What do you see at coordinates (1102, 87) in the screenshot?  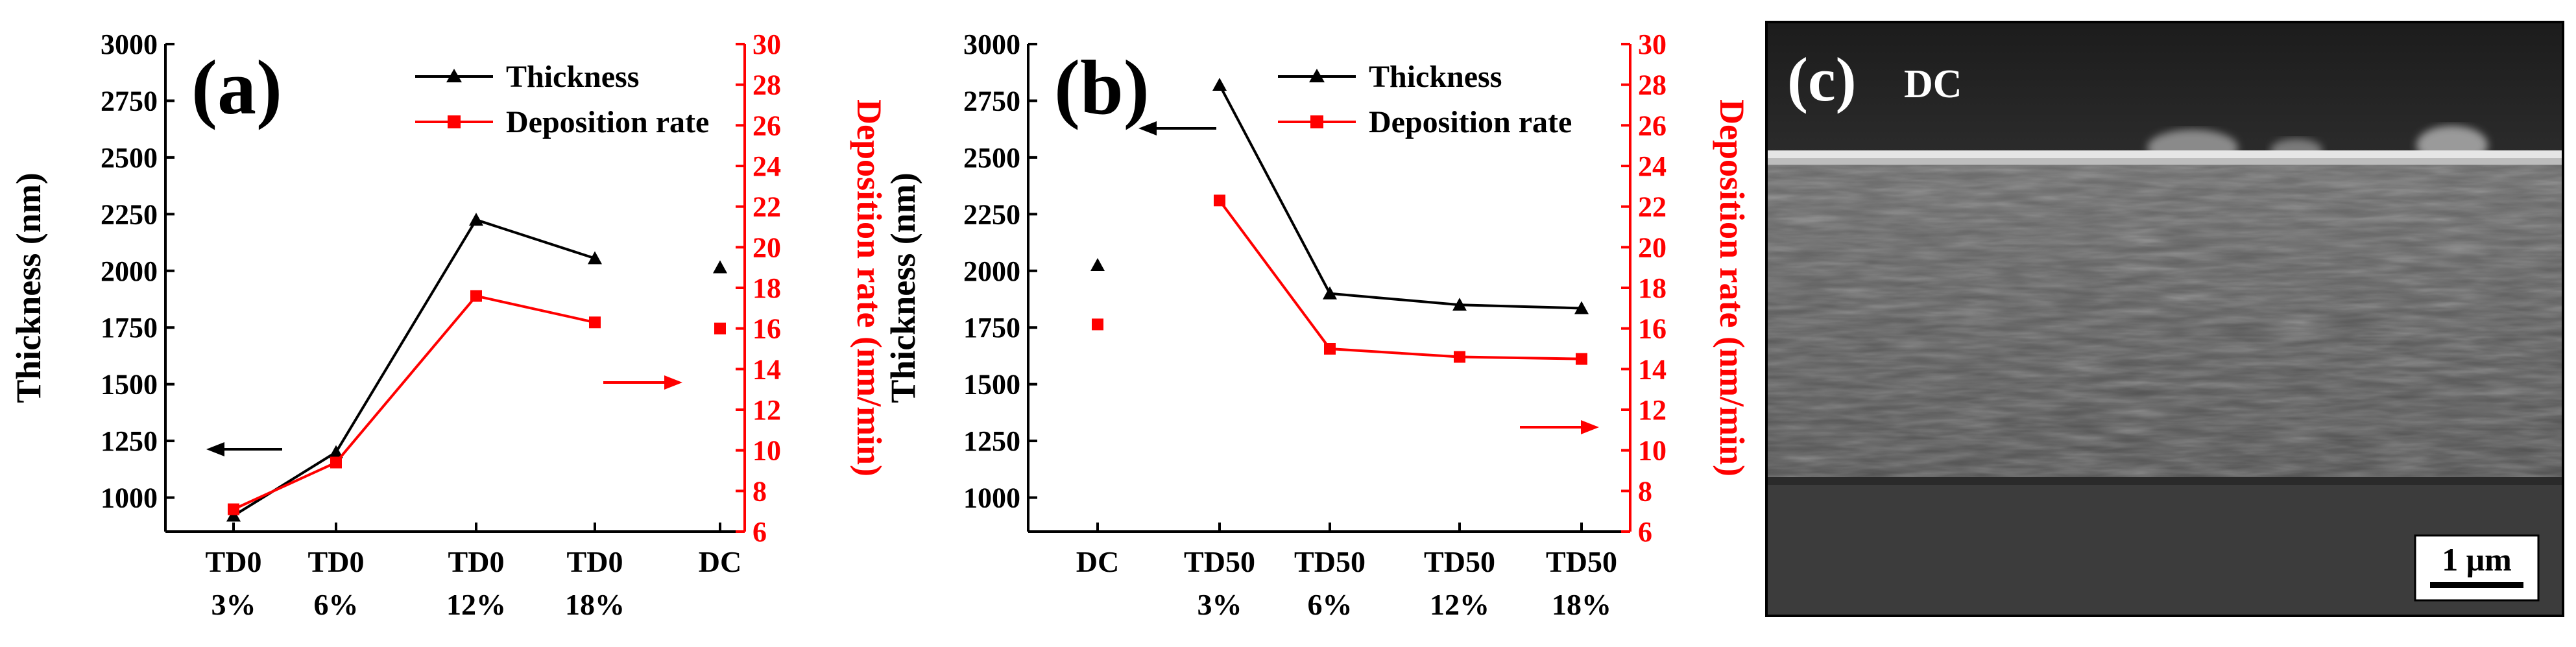 I see `panel-b-label: (b)` at bounding box center [1102, 87].